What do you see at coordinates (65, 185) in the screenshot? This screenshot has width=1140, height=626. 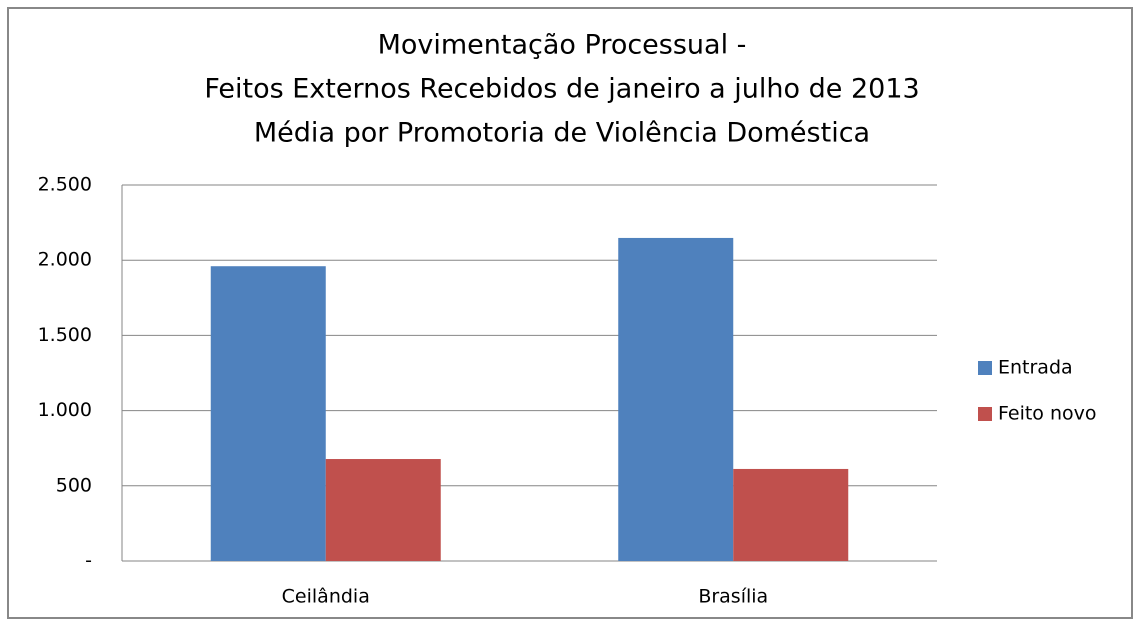 I see `y-tick-label: 2.500` at bounding box center [65, 185].